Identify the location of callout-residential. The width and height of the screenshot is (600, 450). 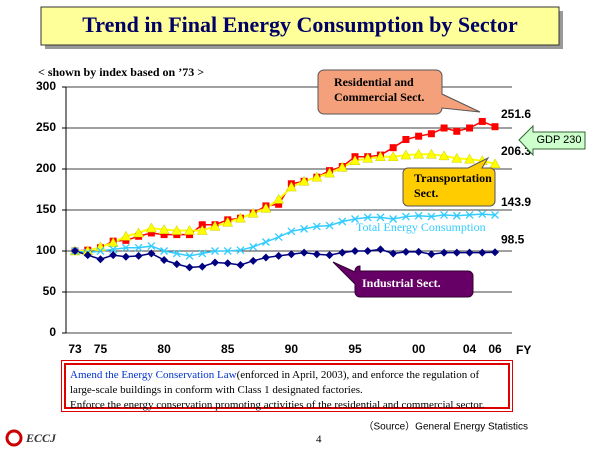
(399, 92).